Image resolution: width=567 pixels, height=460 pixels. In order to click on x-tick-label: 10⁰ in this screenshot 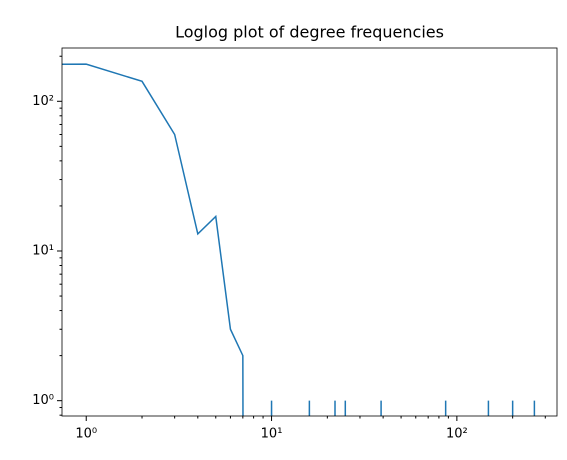, I will do `click(86, 434)`.